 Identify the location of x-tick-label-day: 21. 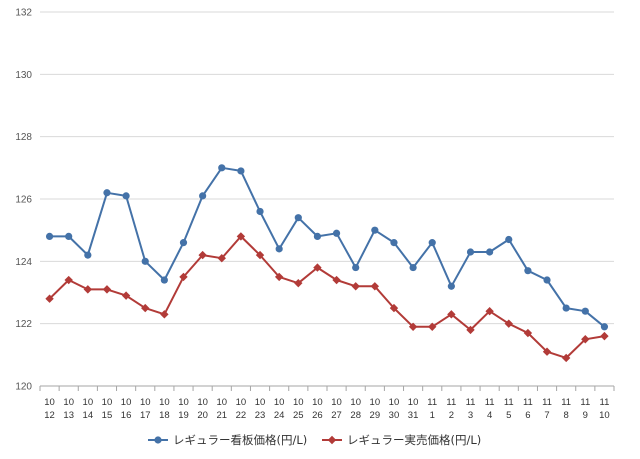
(221, 415).